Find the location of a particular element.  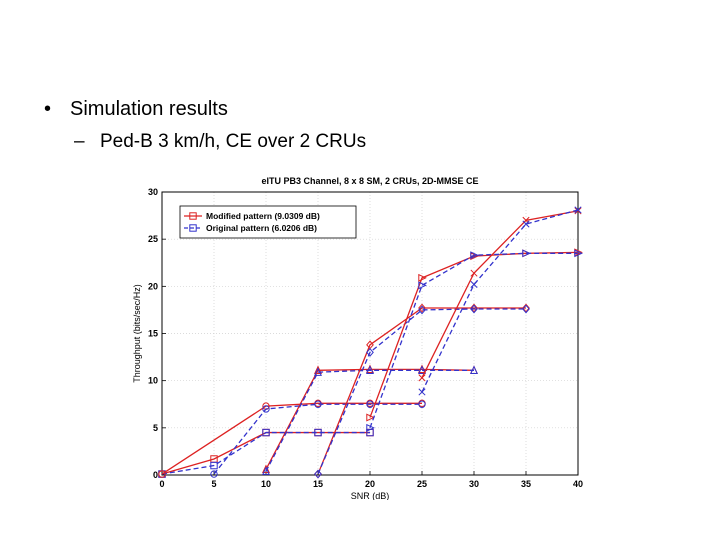

y-tick-label: 30 is located at coordinates (153, 192).